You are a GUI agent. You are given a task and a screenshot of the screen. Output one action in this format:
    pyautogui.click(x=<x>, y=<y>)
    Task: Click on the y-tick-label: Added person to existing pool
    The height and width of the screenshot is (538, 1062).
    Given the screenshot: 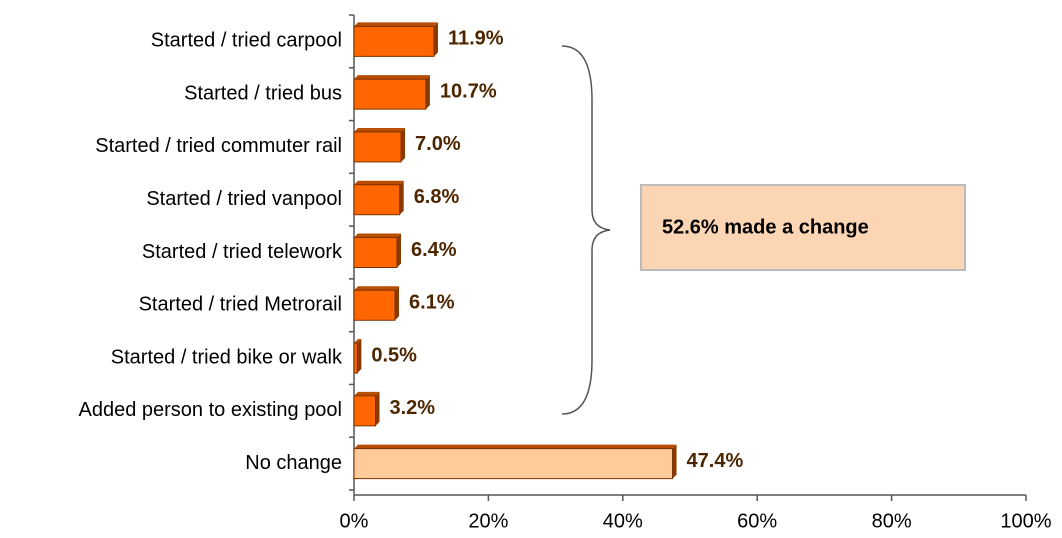 What is the action you would take?
    pyautogui.click(x=210, y=410)
    